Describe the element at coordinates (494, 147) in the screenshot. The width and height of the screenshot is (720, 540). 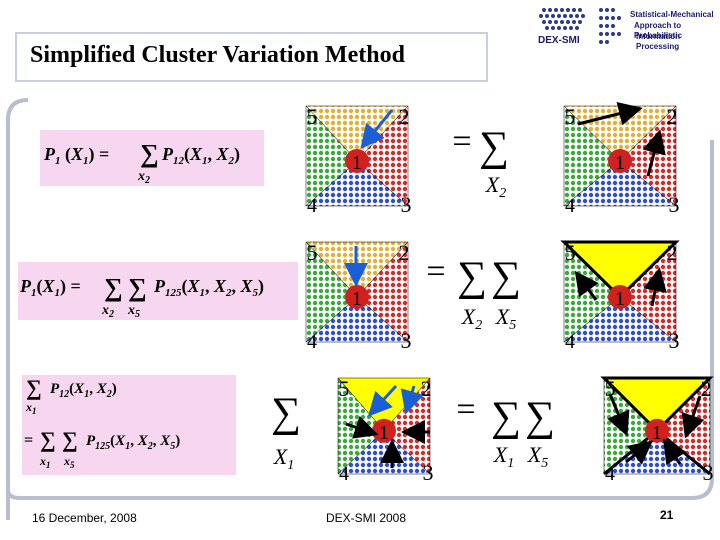
I see `sum-symbol-row-1: ∑` at that location.